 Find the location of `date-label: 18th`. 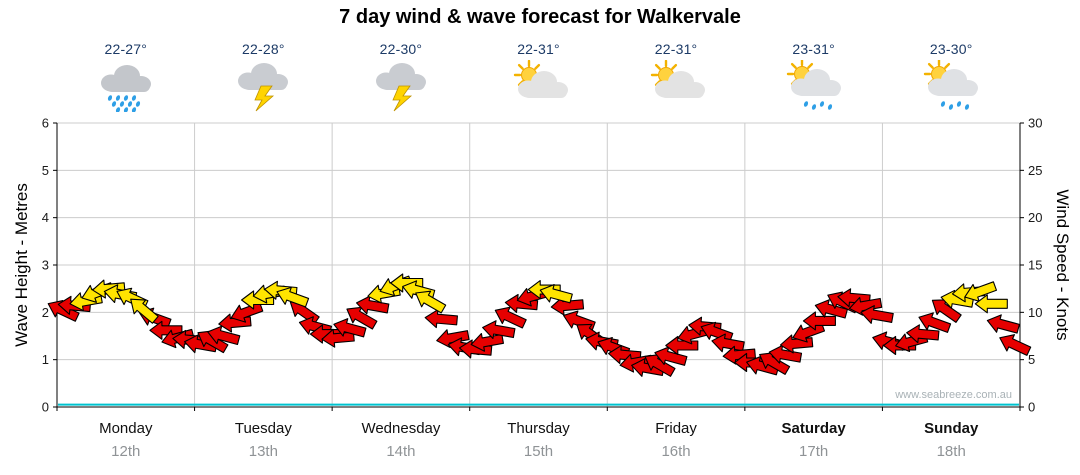

date-label: 18th is located at coordinates (951, 451).